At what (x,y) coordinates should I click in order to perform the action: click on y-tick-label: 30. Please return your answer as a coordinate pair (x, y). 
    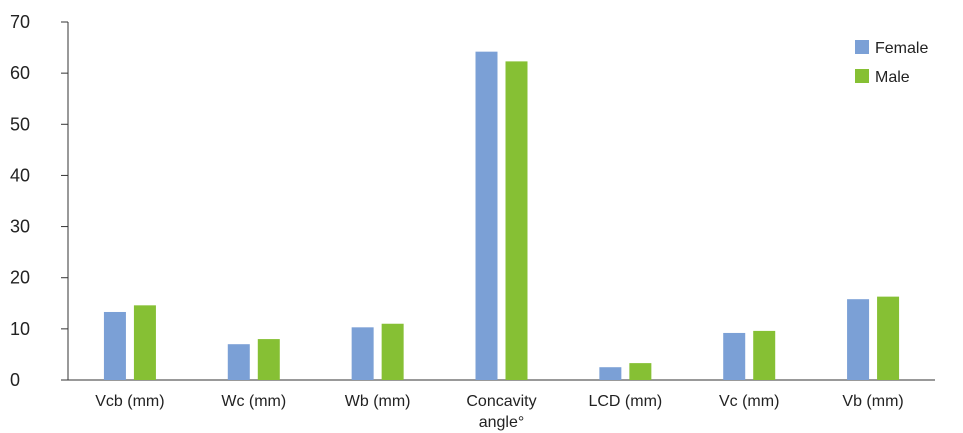
    Looking at the image, I should click on (20, 227).